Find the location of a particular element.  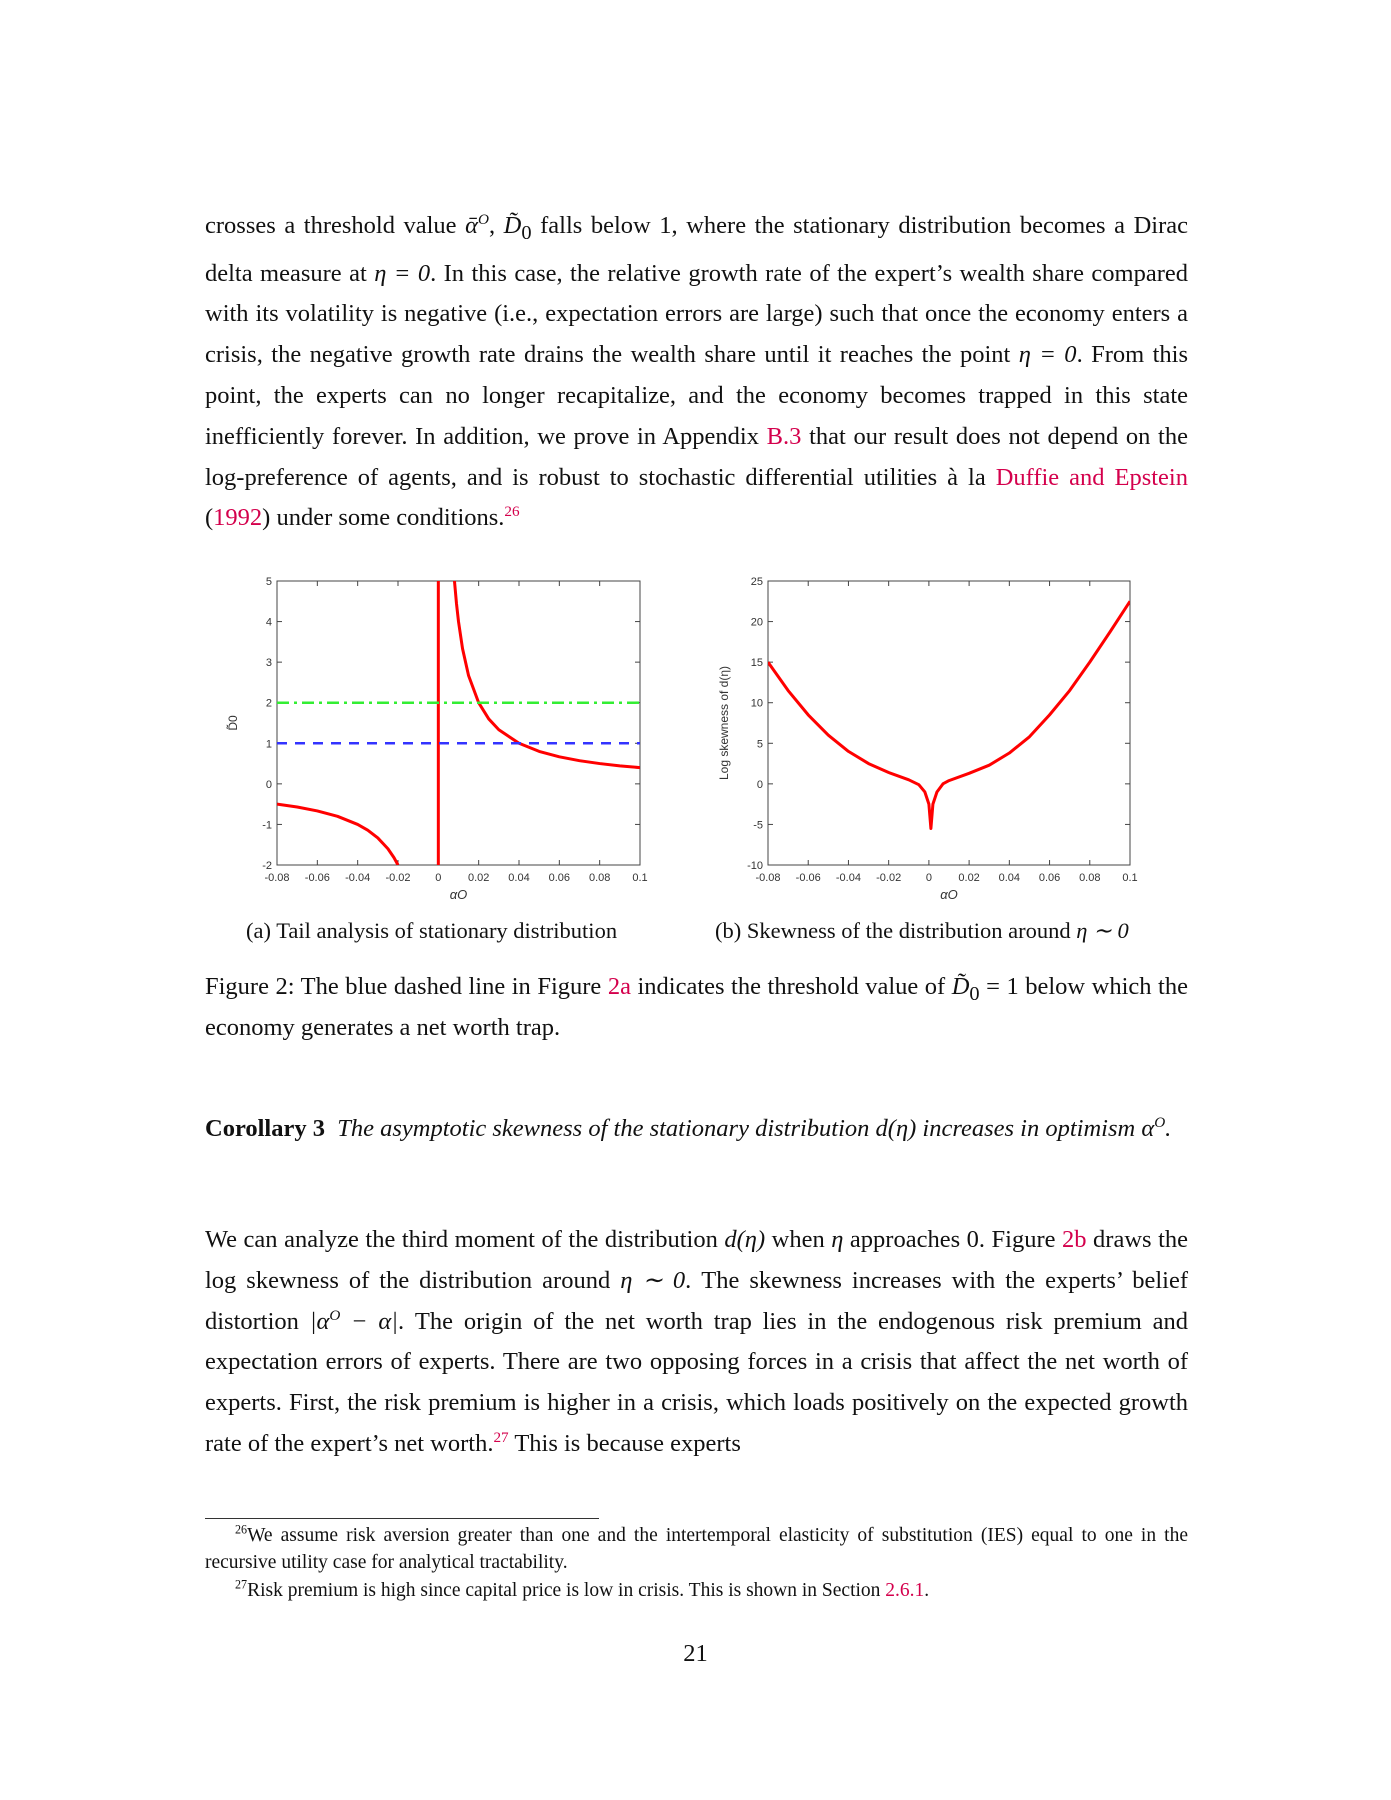

link-appendix-b3: B.3 is located at coordinates (784, 436).